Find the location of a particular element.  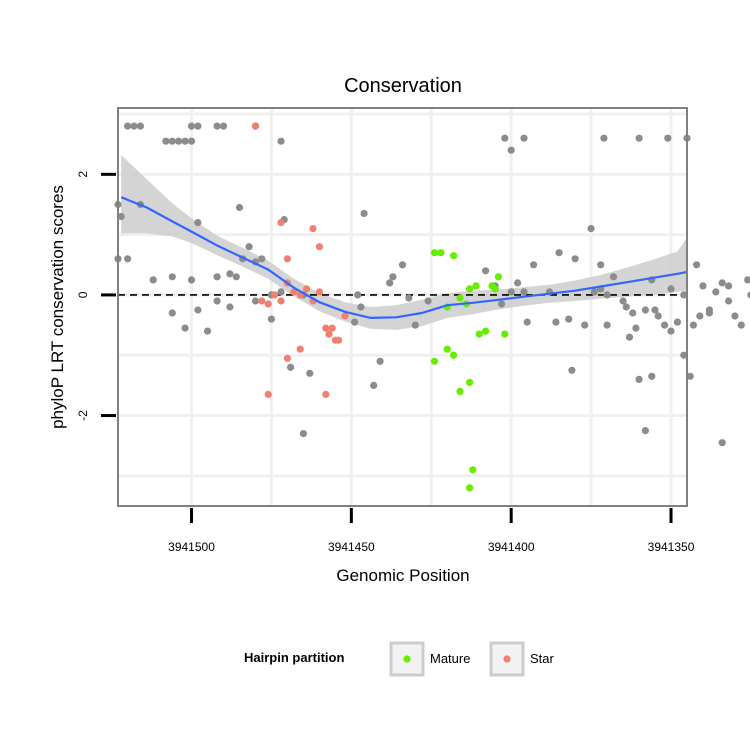

y-axis: -2 0 2 is located at coordinates (96, 296).